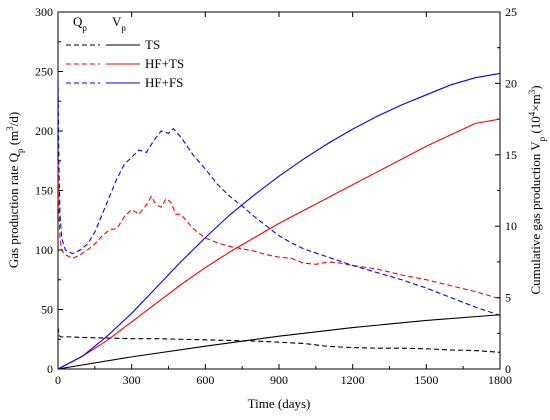  I want to click on y-right-tick-label: 5, so click(508, 298).